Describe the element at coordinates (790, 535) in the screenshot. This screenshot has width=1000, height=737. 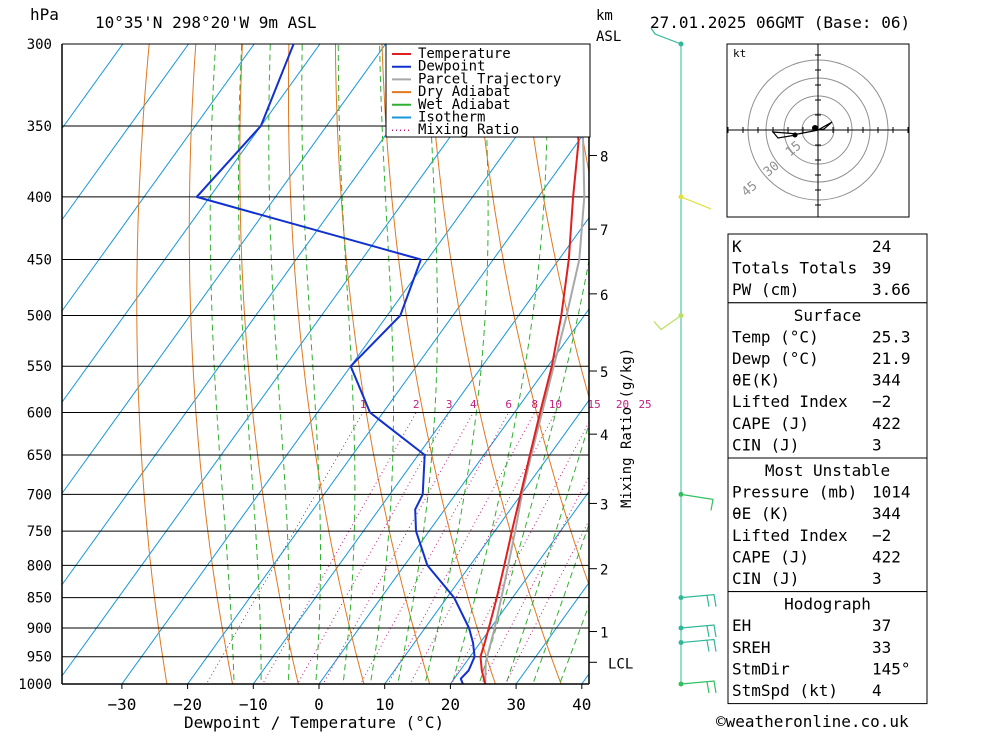
I see `most-unstable-row-label: Lifted Index` at that location.